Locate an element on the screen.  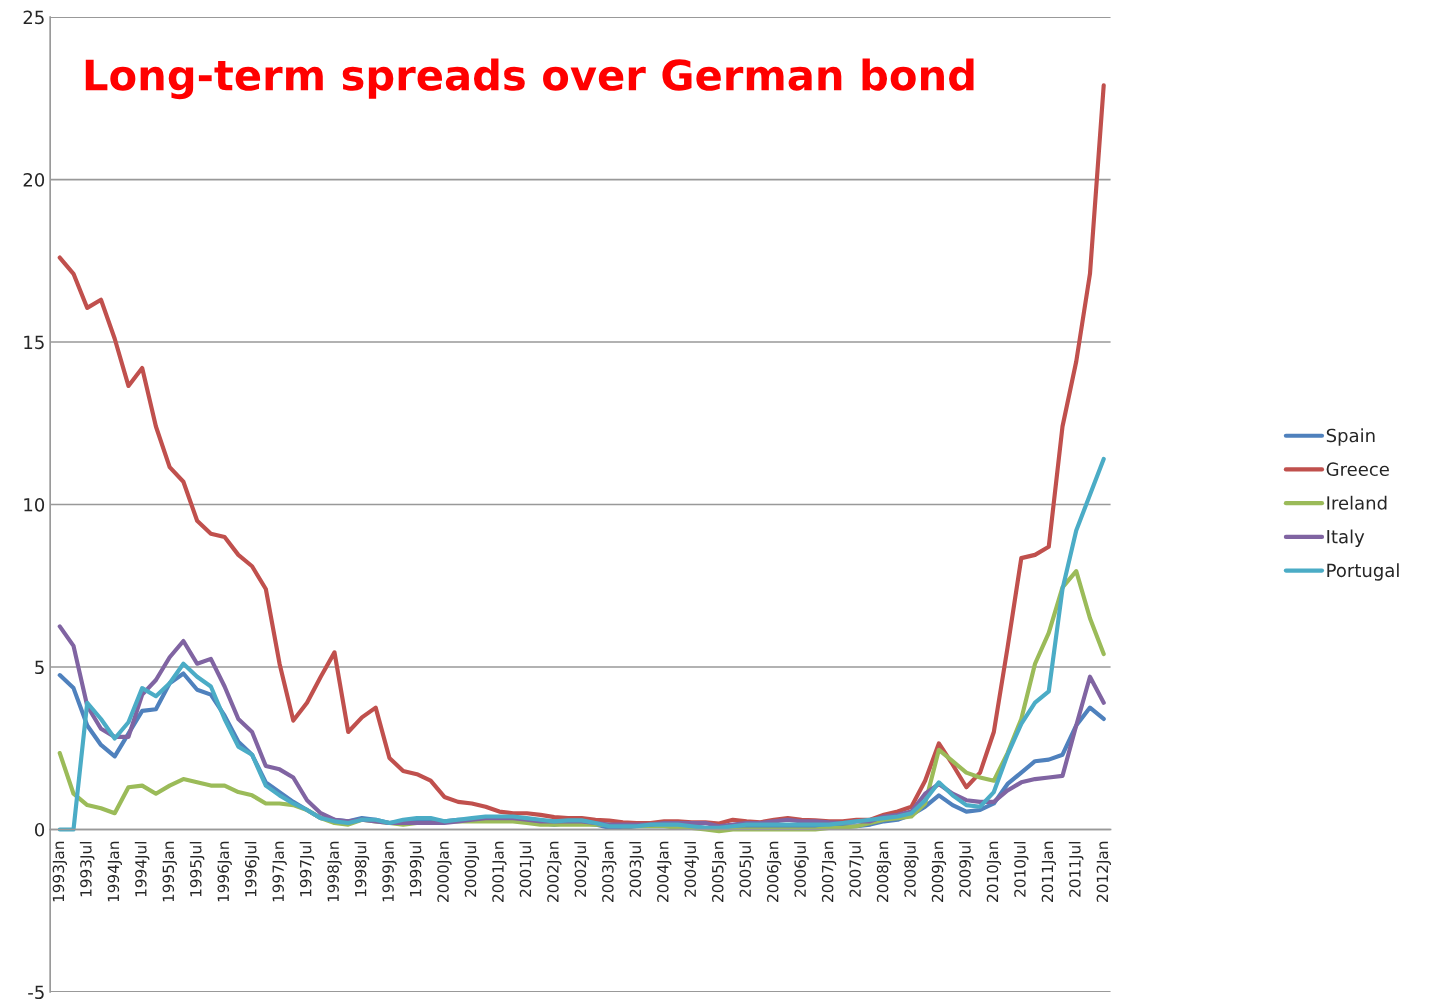
x-tick-label: 1998Jul is located at coordinates (362, 869).